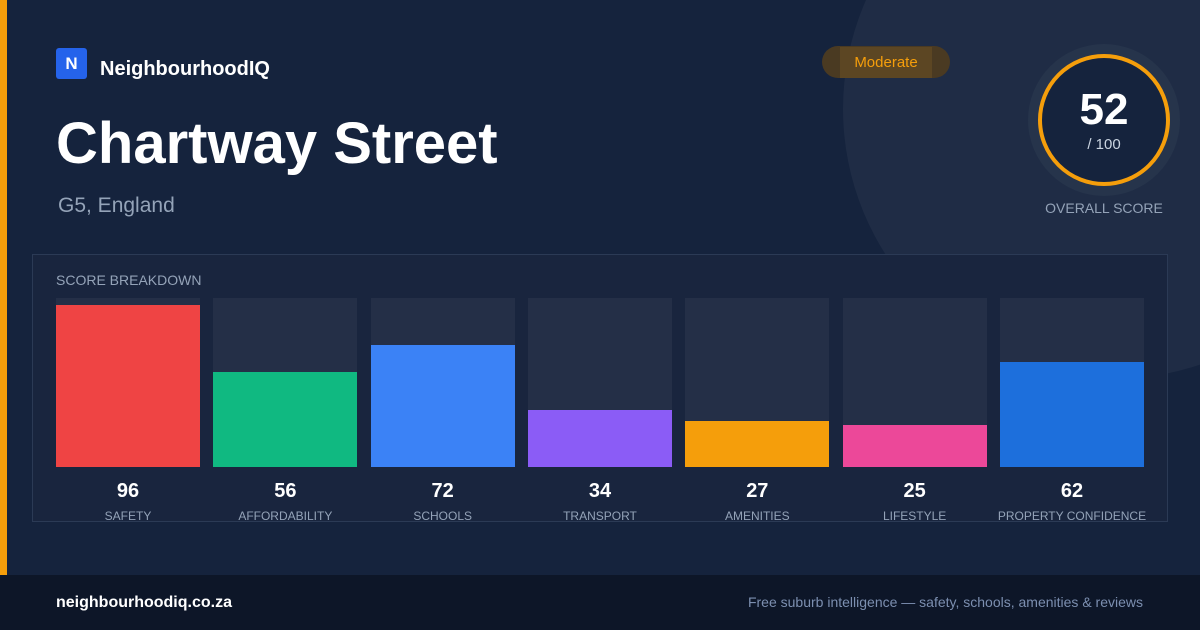 The height and width of the screenshot is (630, 1200). Describe the element at coordinates (442, 491) in the screenshot. I see `bar-value-label: 72` at that location.